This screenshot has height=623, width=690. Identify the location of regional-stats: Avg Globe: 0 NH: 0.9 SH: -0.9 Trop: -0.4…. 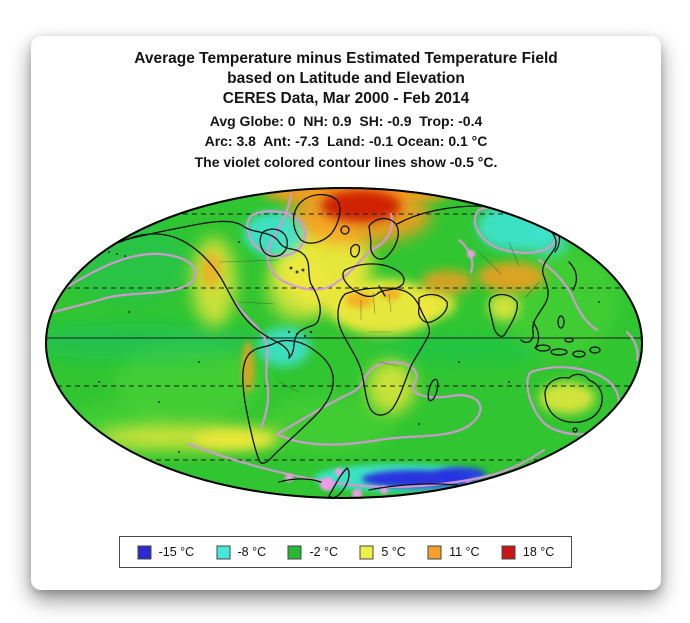
(346, 131).